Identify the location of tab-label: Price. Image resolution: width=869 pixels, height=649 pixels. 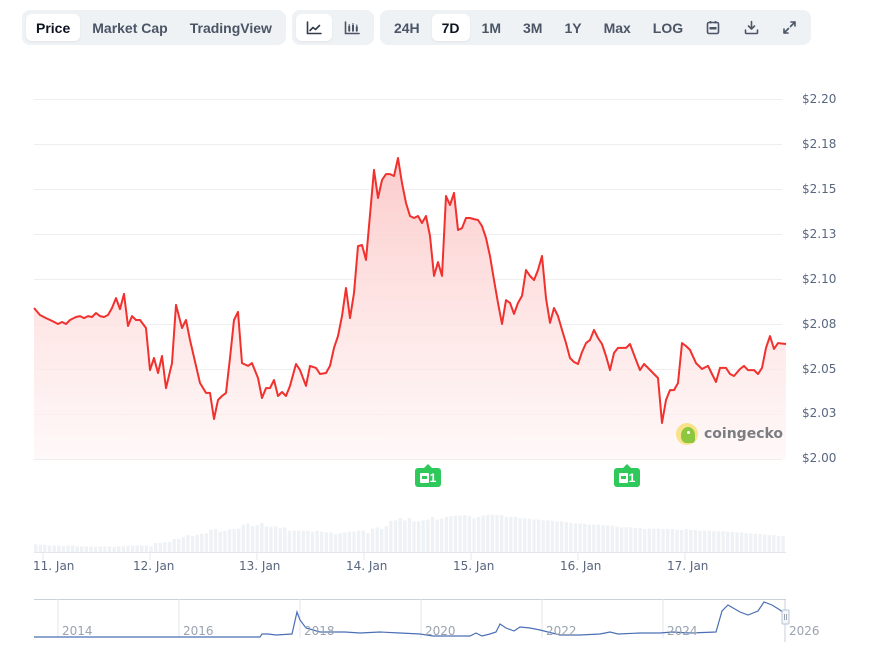
(53, 27).